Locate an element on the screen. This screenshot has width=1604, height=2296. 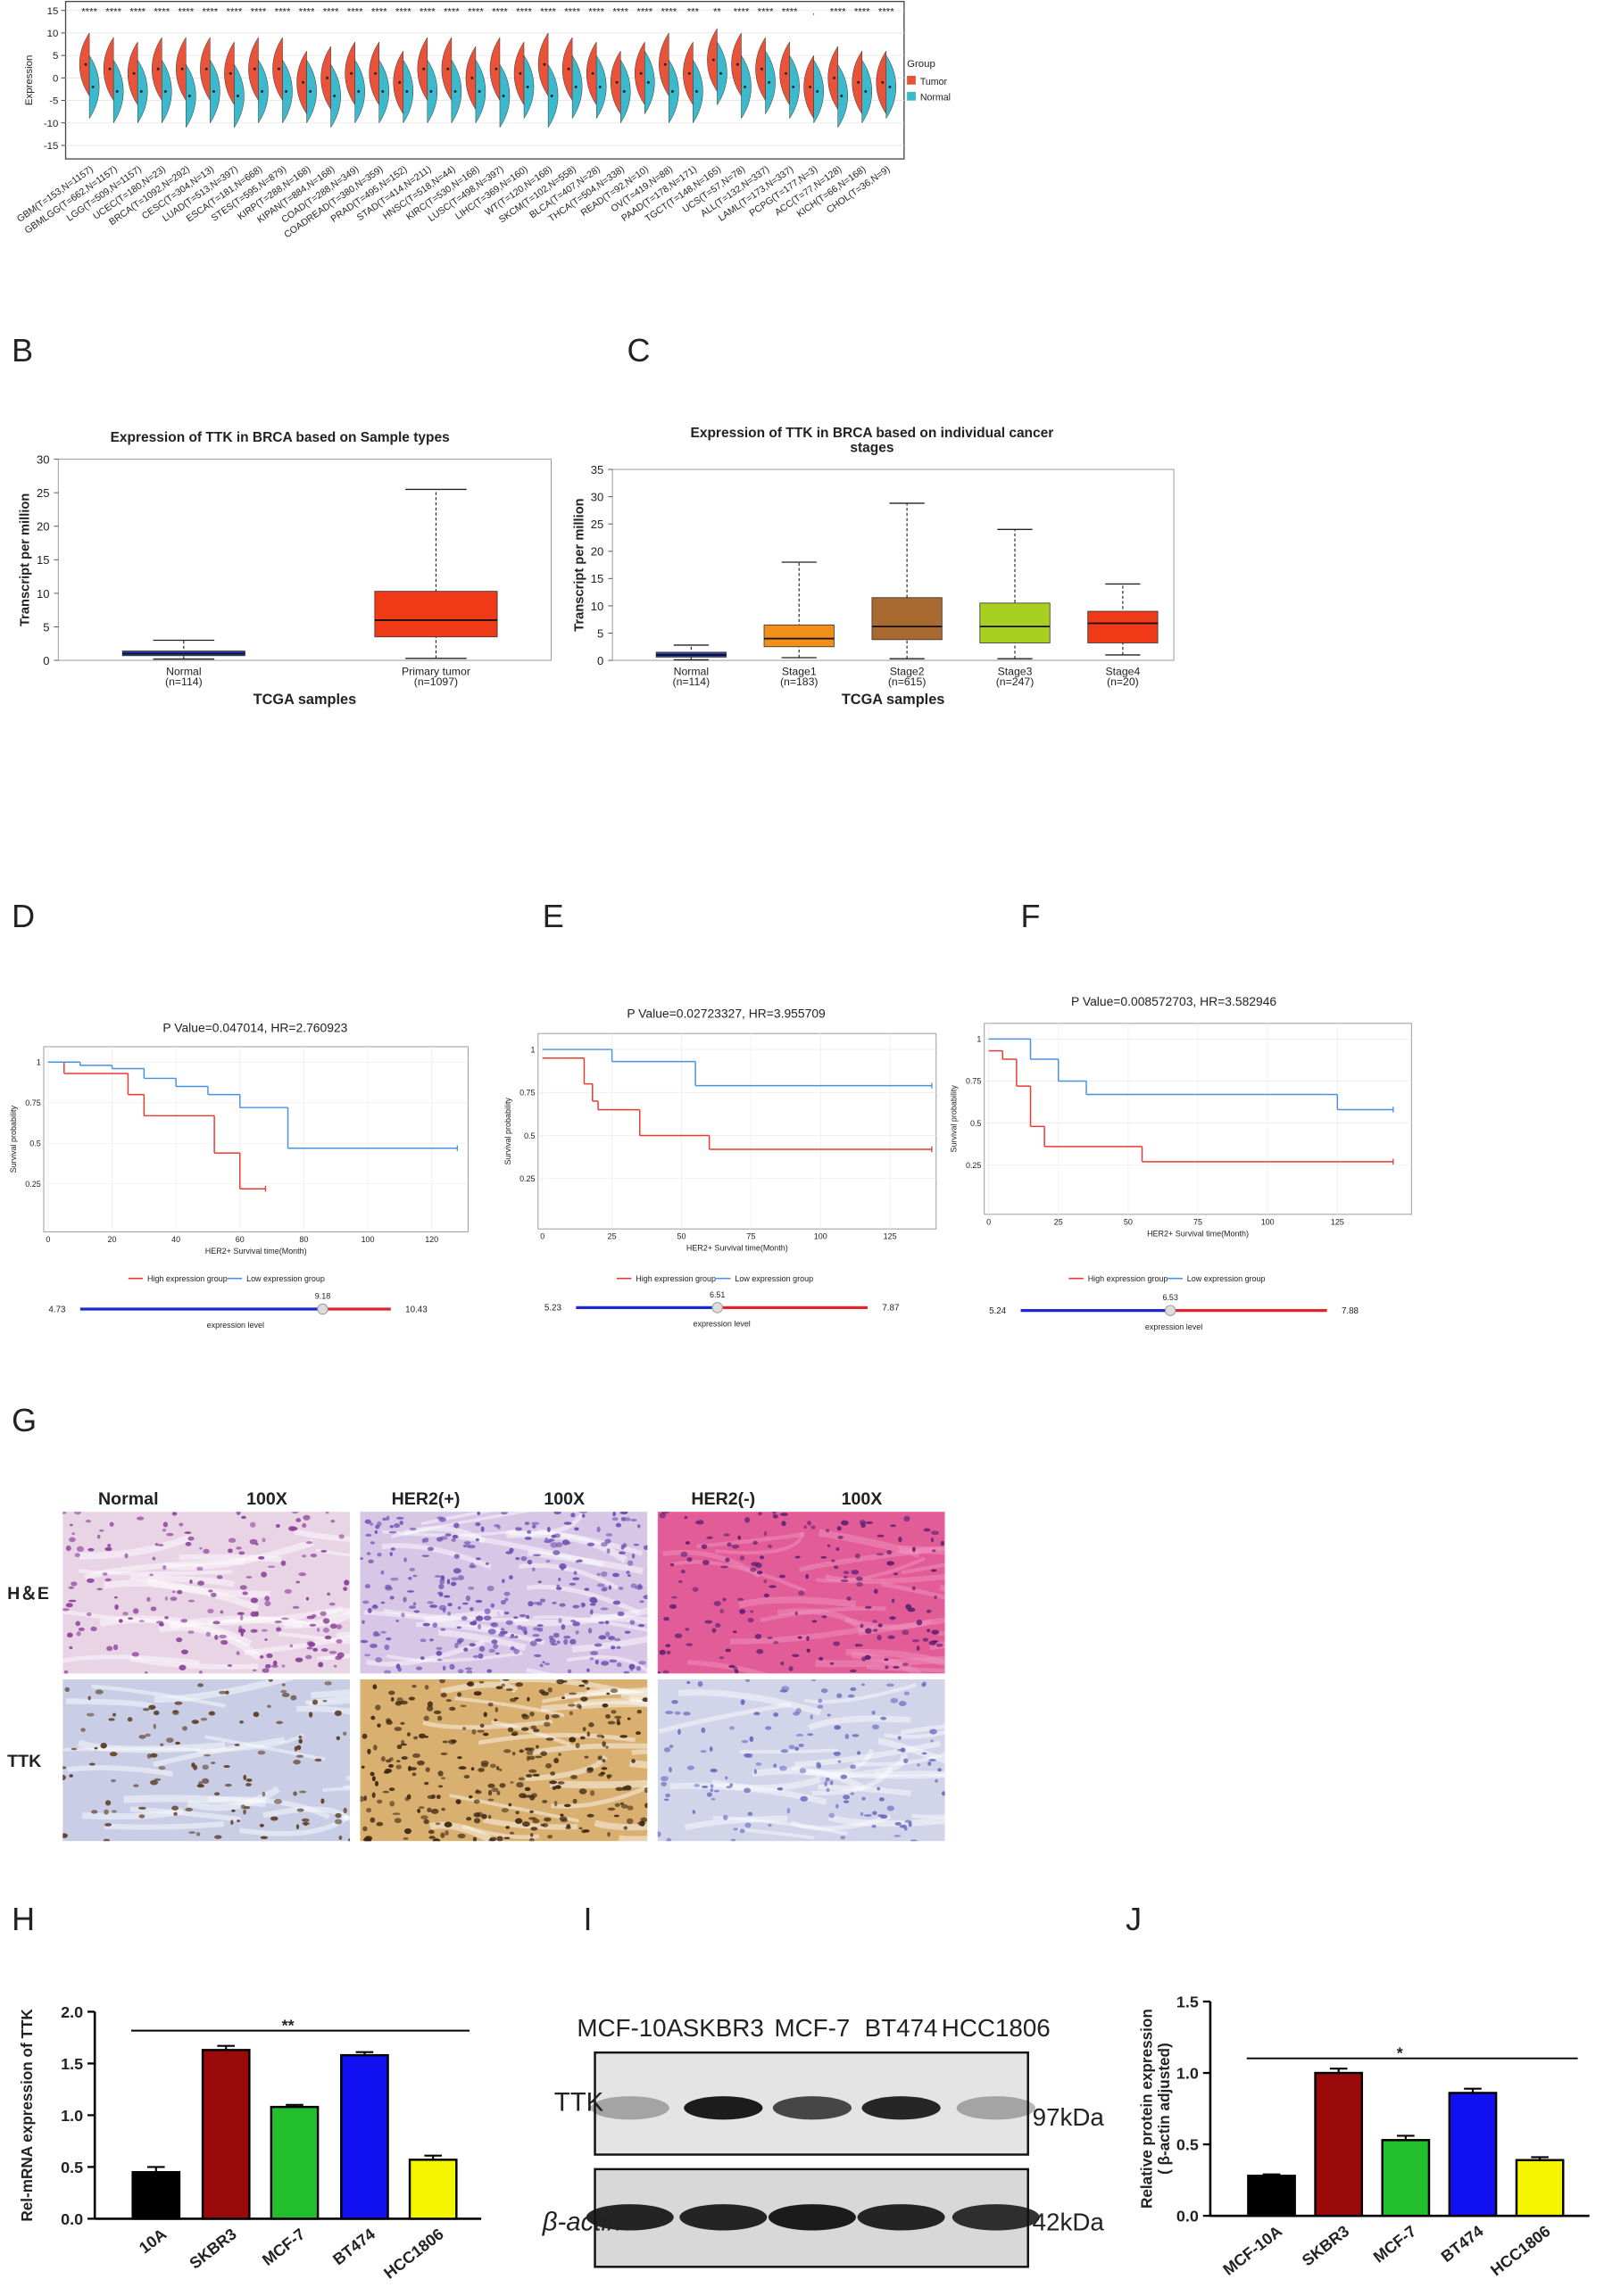
x-tick-label: Primary tumor is located at coordinates (436, 671).